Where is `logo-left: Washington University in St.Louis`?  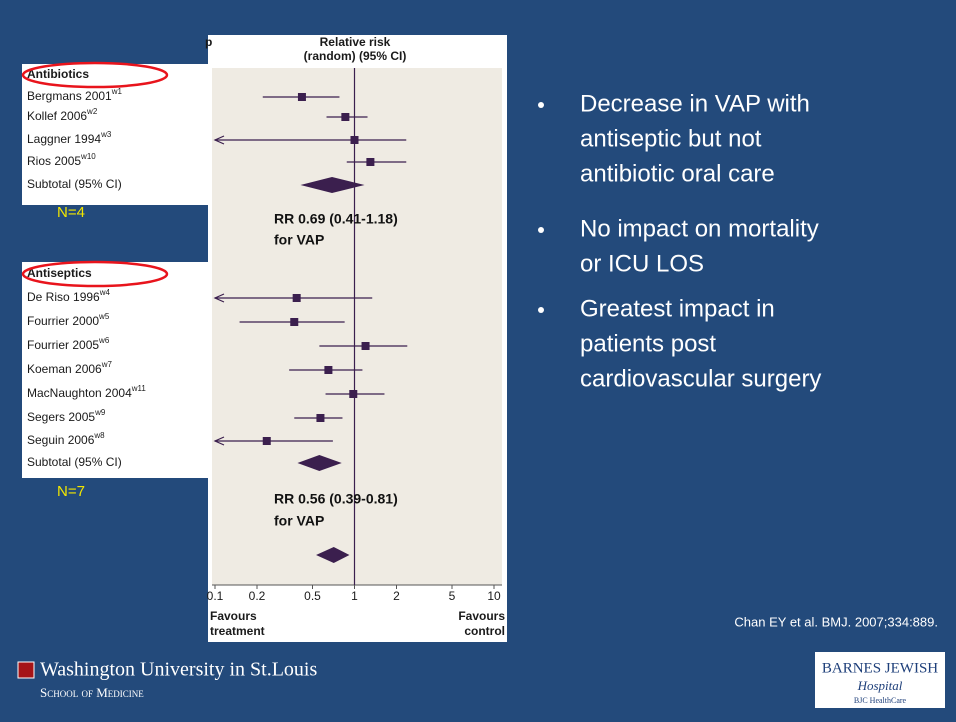 logo-left: Washington University in St.Louis is located at coordinates (178, 670).